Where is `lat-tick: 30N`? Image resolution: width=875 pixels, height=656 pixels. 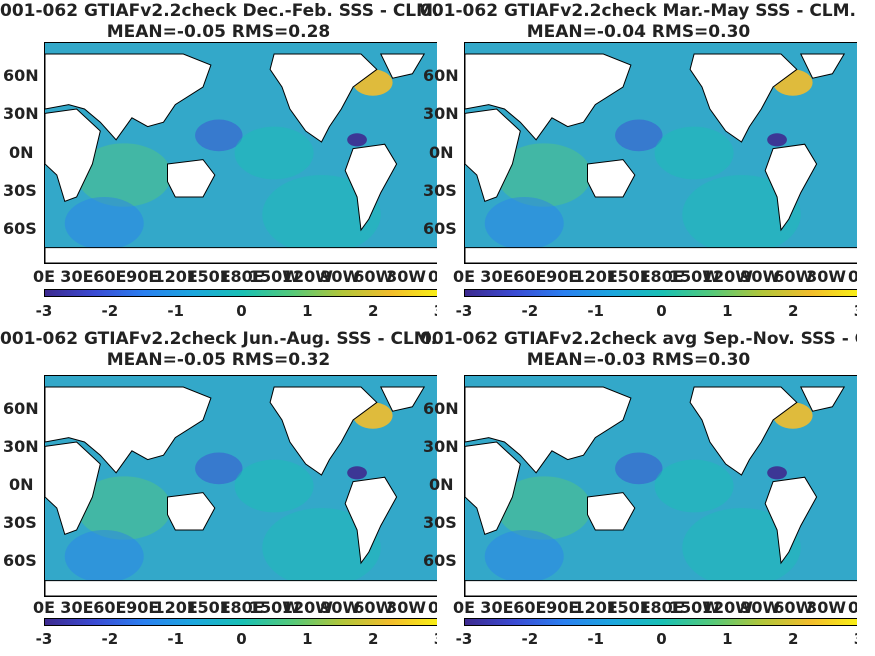 lat-tick: 30N is located at coordinates (441, 446).